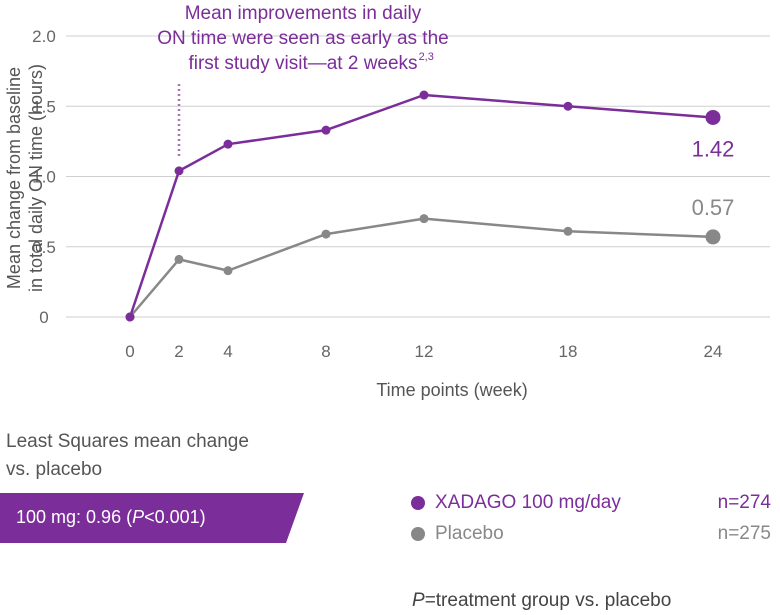  I want to click on end-label-placebo: 0.57, so click(713, 207).